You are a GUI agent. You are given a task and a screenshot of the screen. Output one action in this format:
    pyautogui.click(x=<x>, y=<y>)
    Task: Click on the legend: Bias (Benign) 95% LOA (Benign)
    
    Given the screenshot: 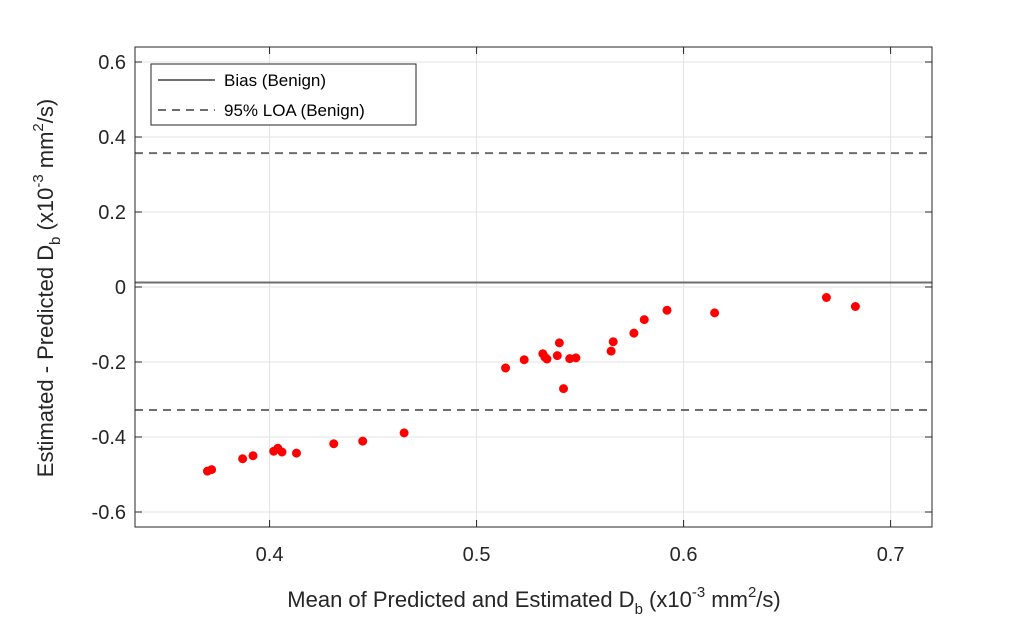 What is the action you would take?
    pyautogui.click(x=283, y=94)
    